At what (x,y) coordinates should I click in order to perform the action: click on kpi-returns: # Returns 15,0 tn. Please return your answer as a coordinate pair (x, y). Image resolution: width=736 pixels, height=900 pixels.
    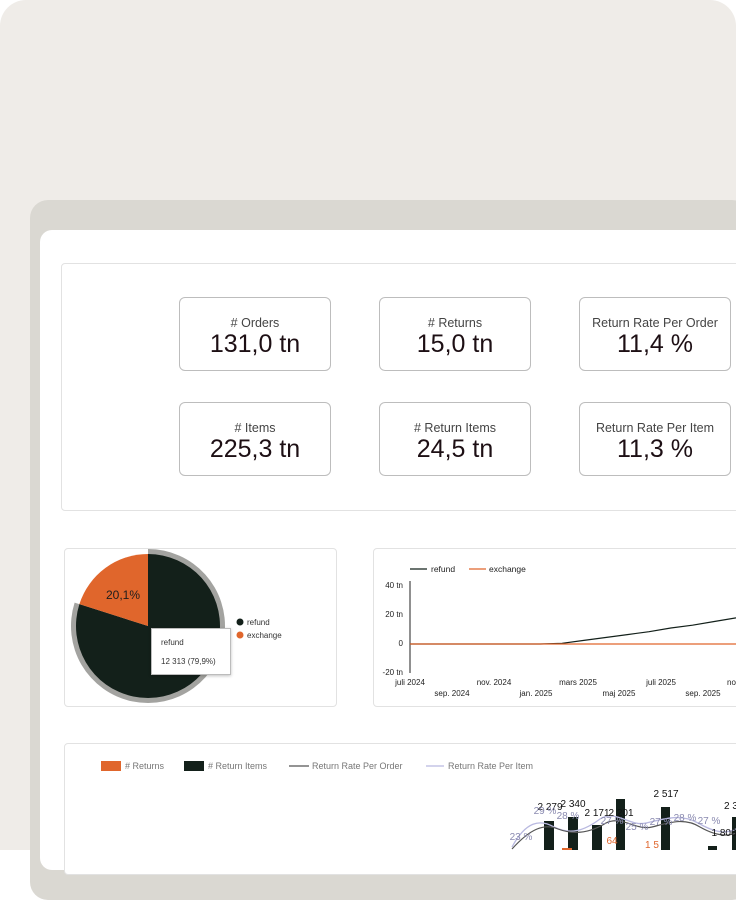
    Looking at the image, I should click on (455, 334).